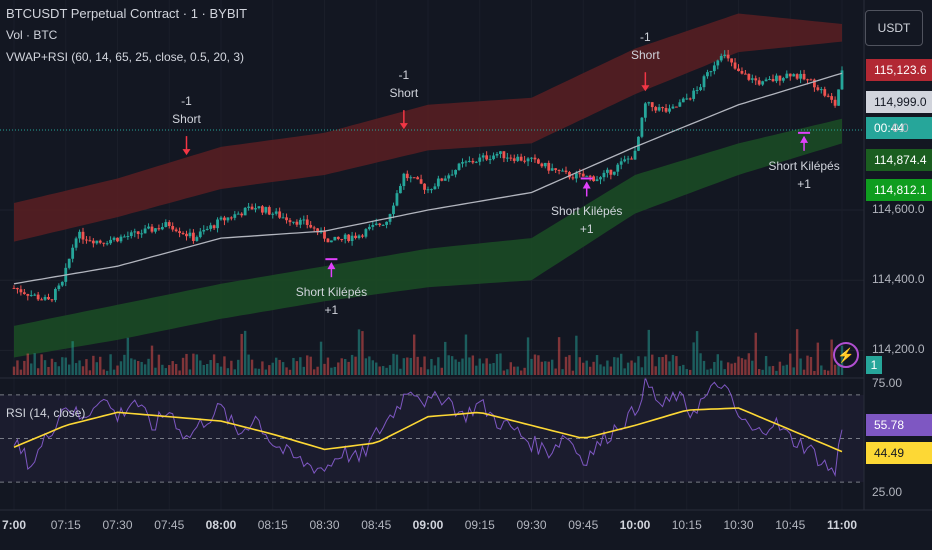 The width and height of the screenshot is (932, 550). What do you see at coordinates (46, 413) in the screenshot?
I see `rsi-legend: RSI (14, close)` at bounding box center [46, 413].